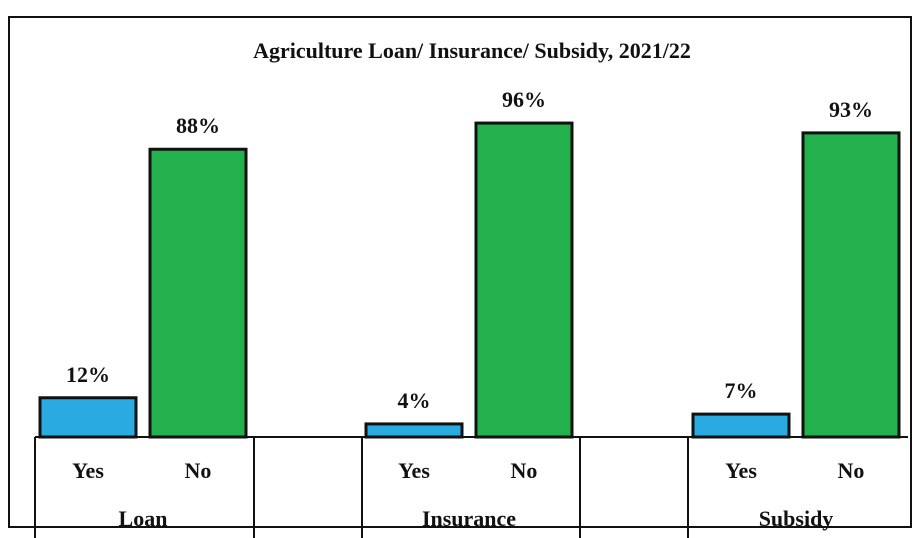 The height and width of the screenshot is (538, 918). Describe the element at coordinates (198, 125) in the screenshot. I see `data-label-loan-no: 88%` at that location.